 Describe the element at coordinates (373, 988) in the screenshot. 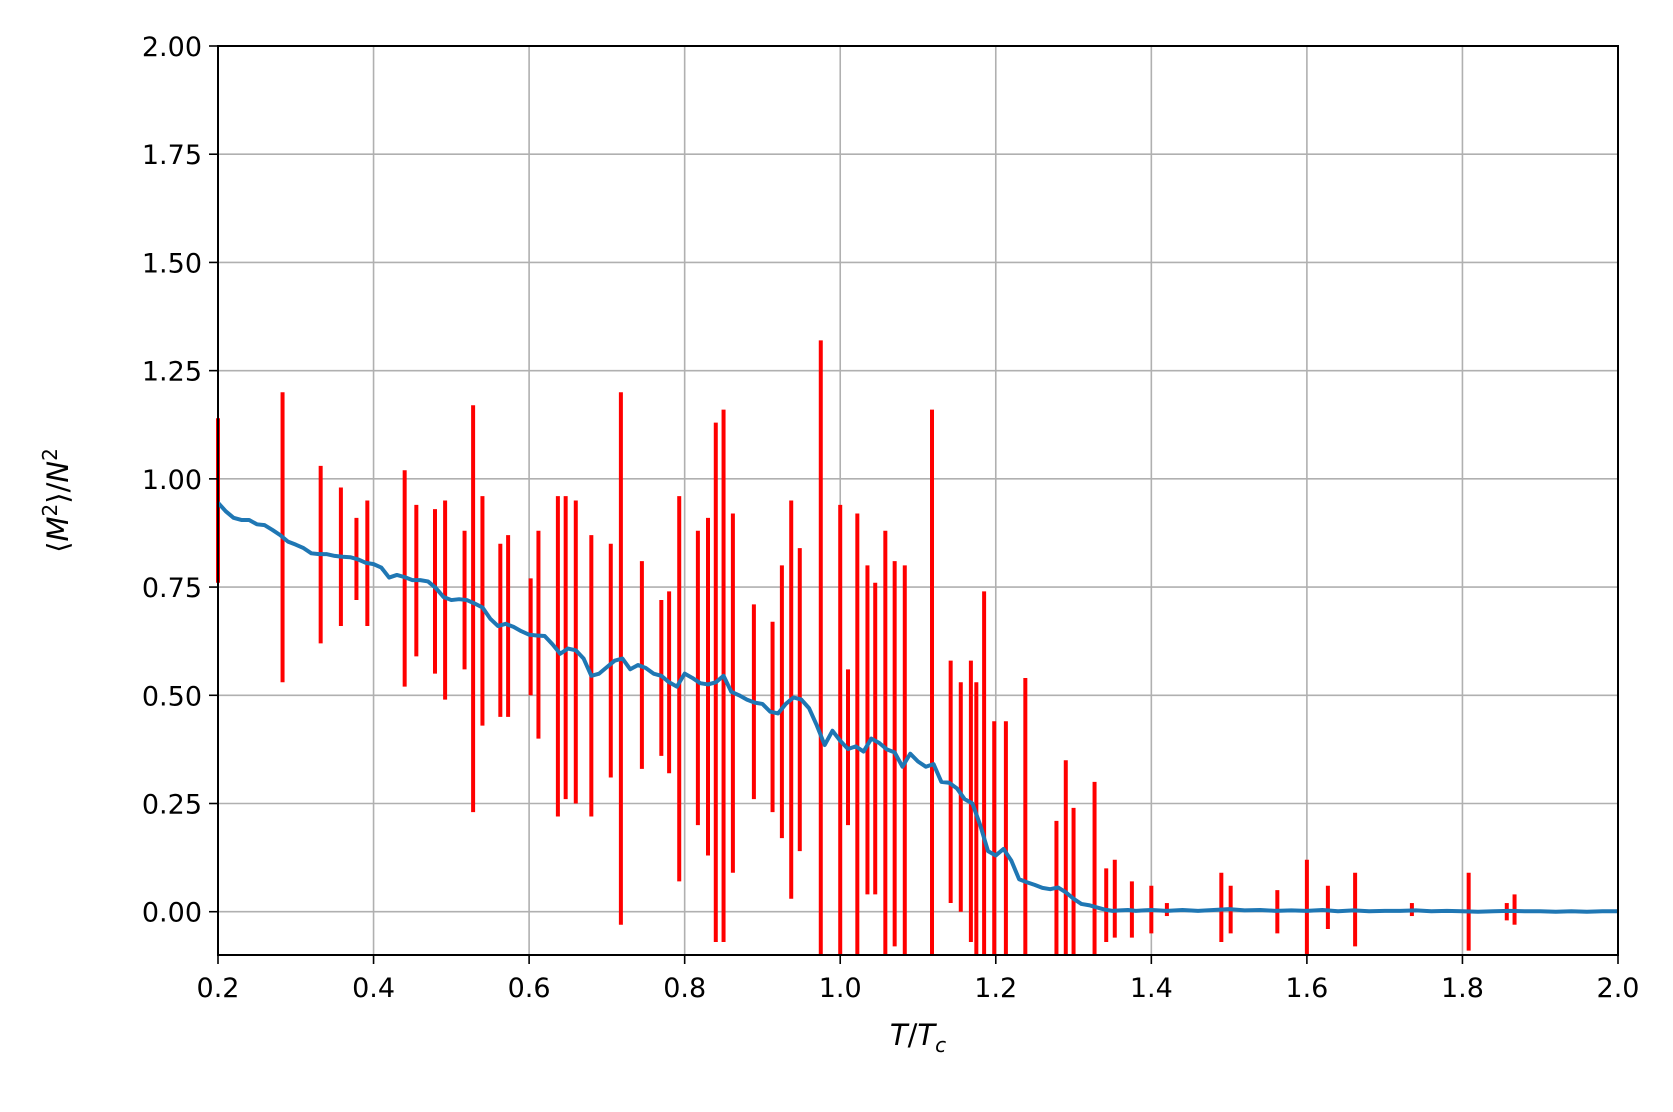

I see `x-tick-label: 0.4` at that location.